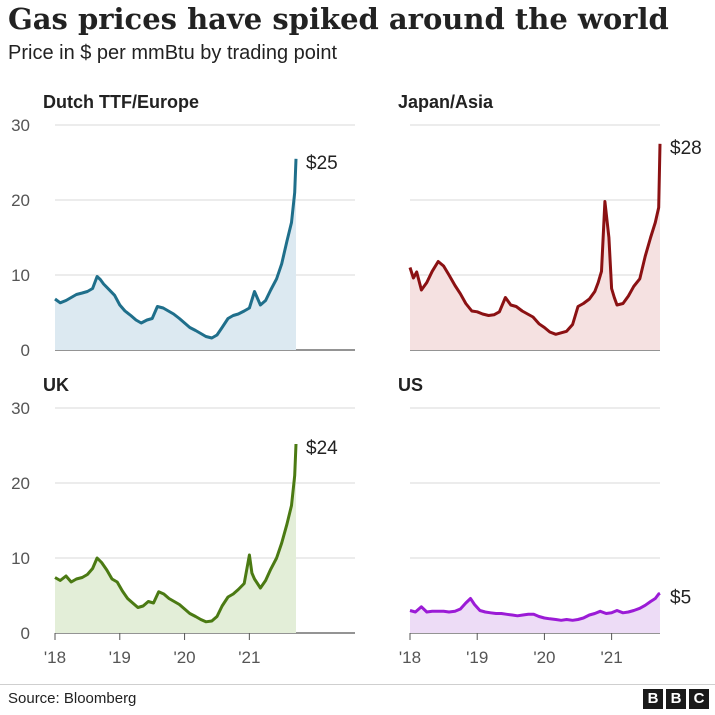  I want to click on footer-divider, so click(357, 684).